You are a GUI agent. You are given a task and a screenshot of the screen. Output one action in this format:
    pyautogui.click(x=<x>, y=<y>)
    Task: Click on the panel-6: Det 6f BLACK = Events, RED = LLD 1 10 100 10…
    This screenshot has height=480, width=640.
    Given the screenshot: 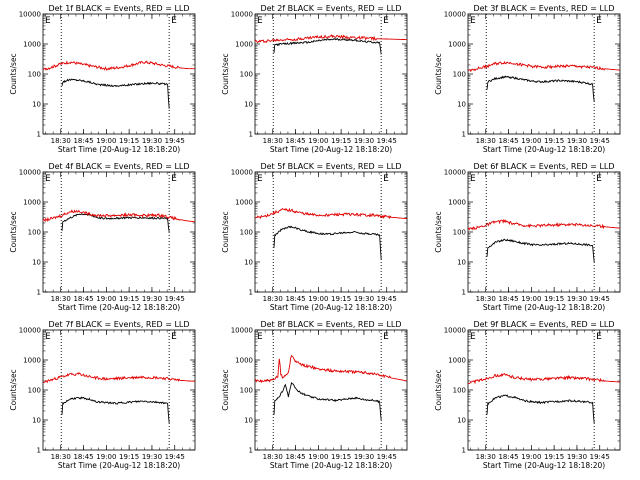 What is the action you would take?
    pyautogui.click(x=527, y=237)
    